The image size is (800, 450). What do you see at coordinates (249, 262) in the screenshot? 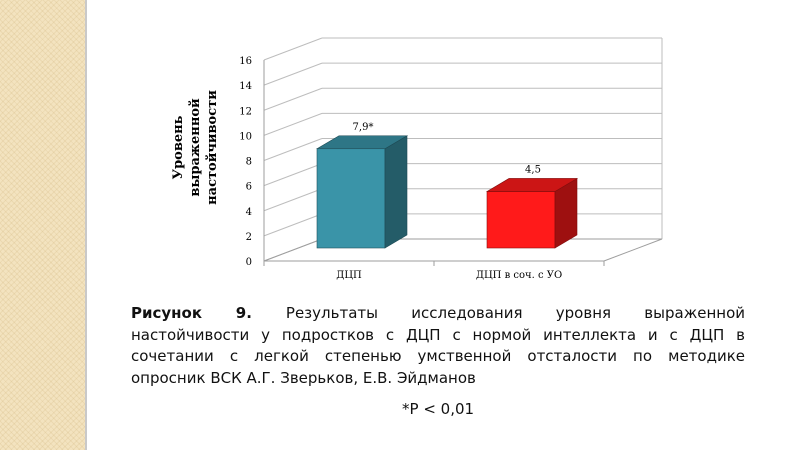
I see `y-tick-label: 0` at bounding box center [249, 262].